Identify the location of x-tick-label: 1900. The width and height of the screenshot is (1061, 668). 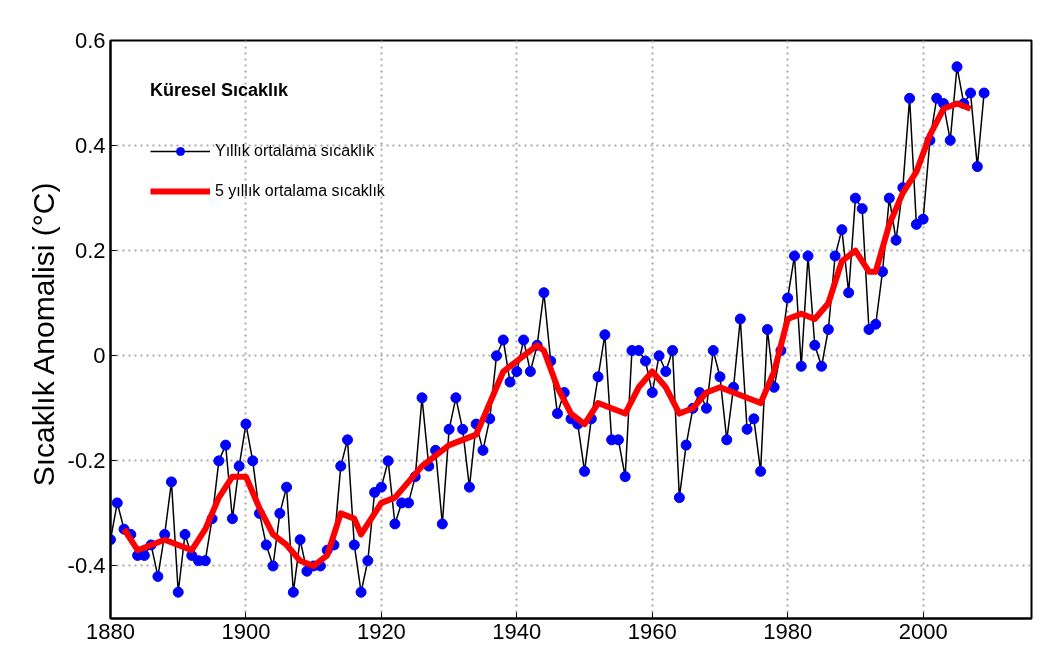
(246, 631).